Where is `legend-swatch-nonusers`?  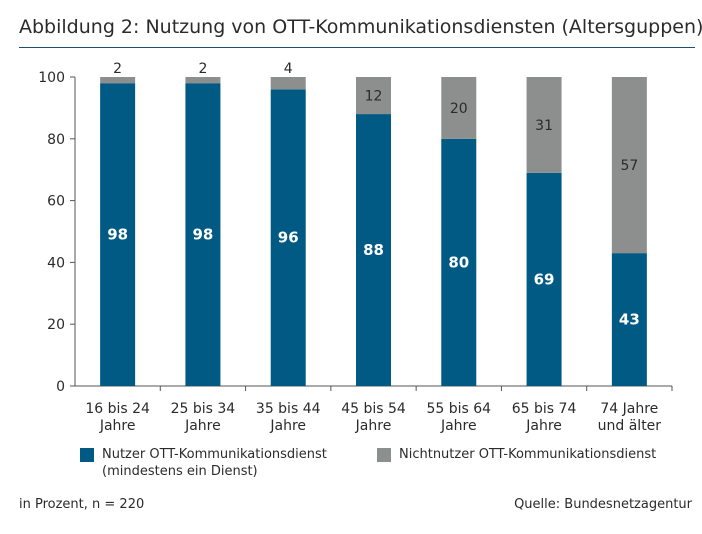 legend-swatch-nonusers is located at coordinates (384, 455).